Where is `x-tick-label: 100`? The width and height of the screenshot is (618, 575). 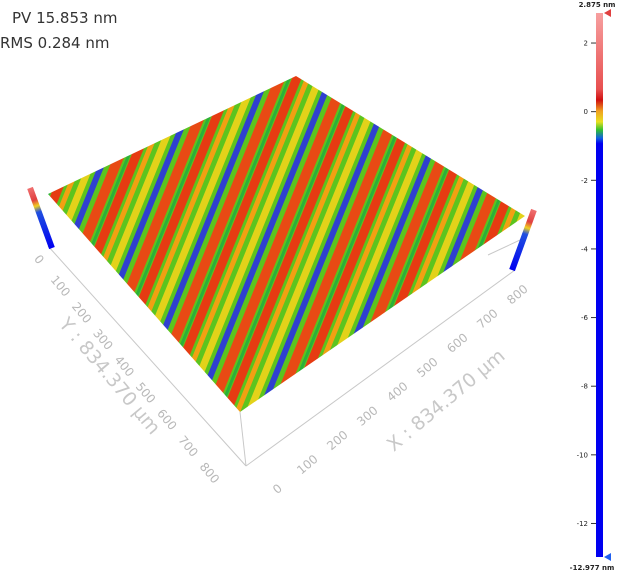
x-tick-label: 100 is located at coordinates (307, 464).